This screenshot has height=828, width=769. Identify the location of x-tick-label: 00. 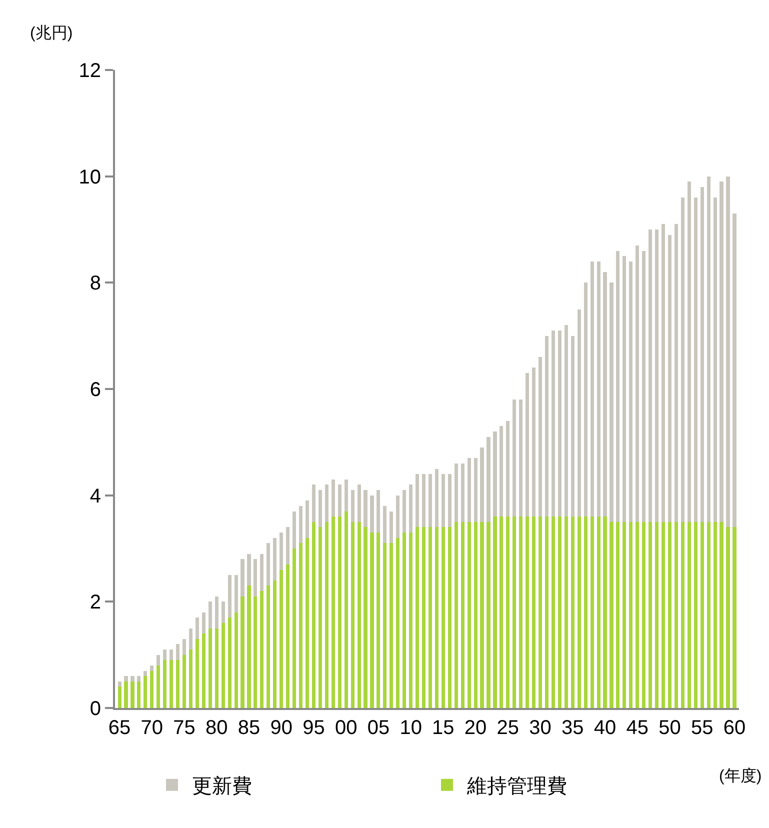
(346, 728).